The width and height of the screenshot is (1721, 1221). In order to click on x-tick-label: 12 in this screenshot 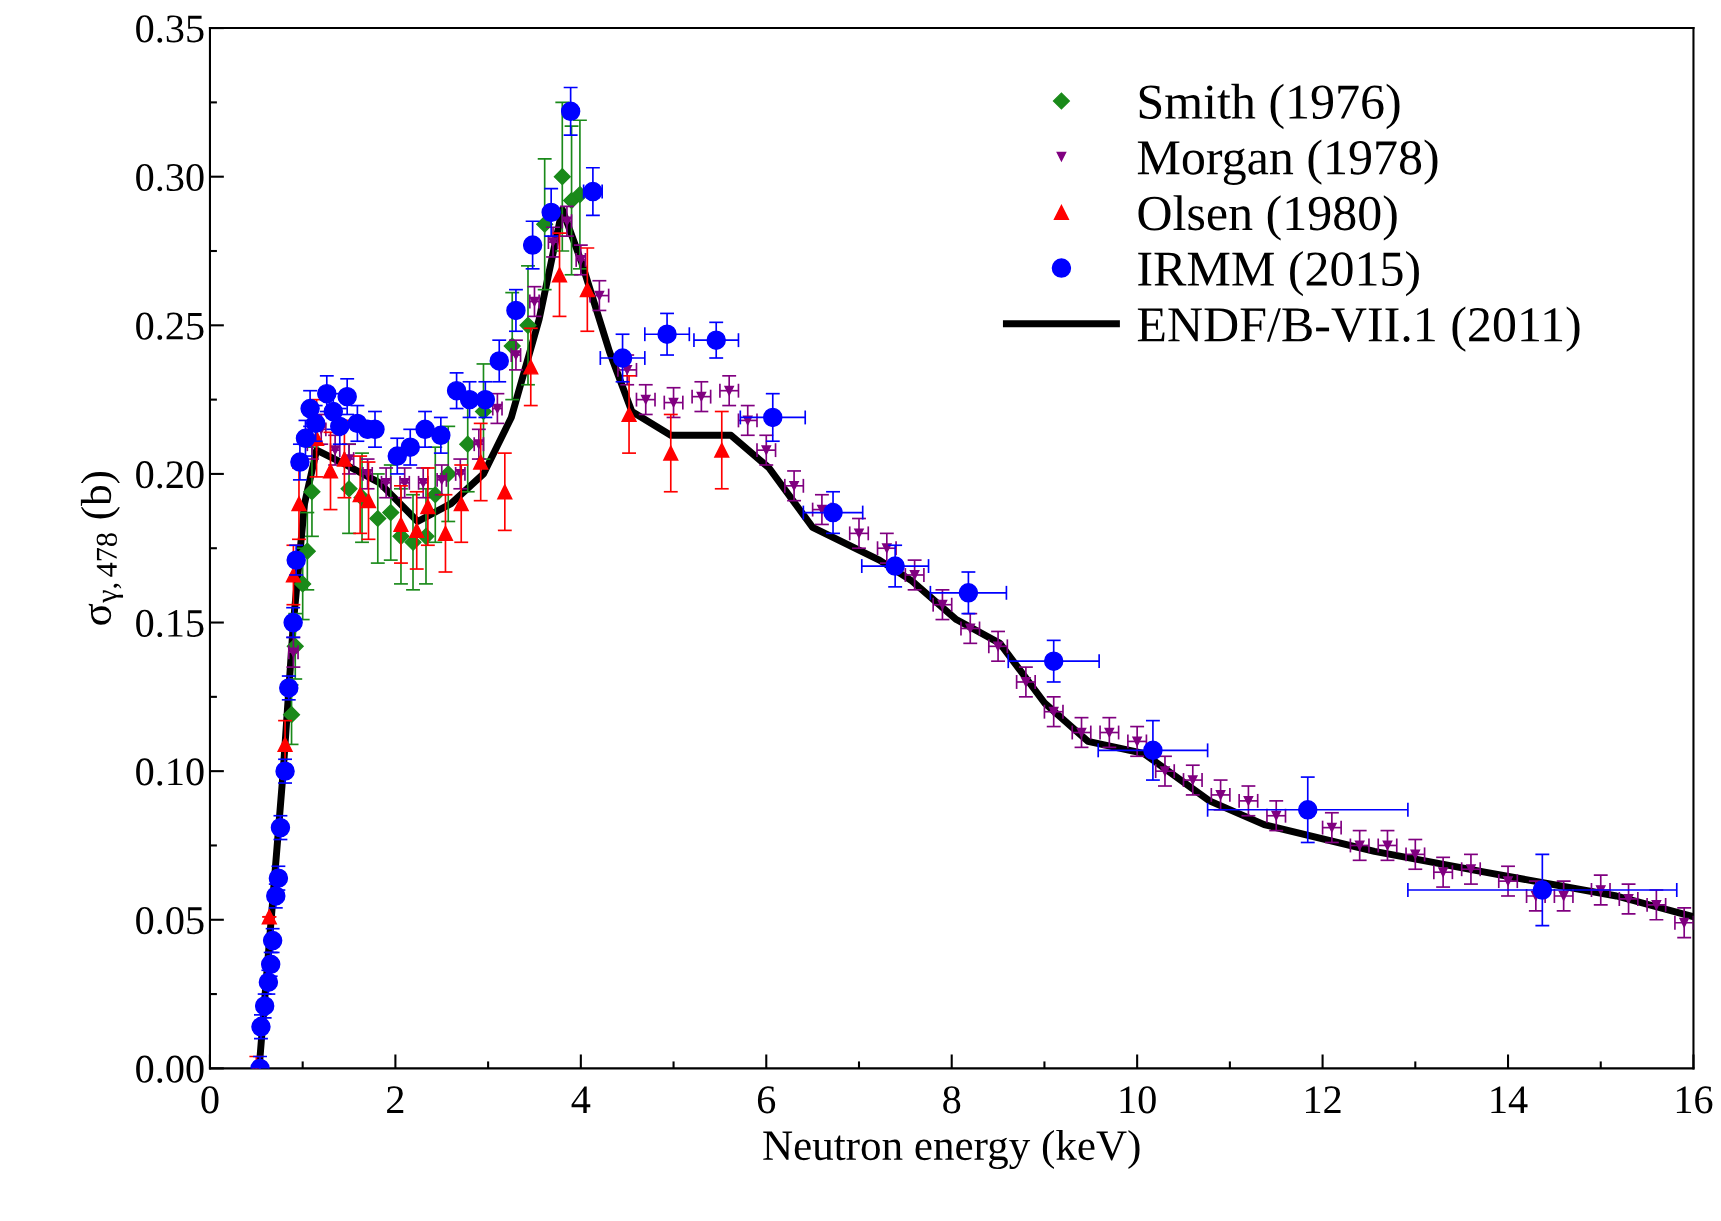, I will do `click(1323, 1099)`.